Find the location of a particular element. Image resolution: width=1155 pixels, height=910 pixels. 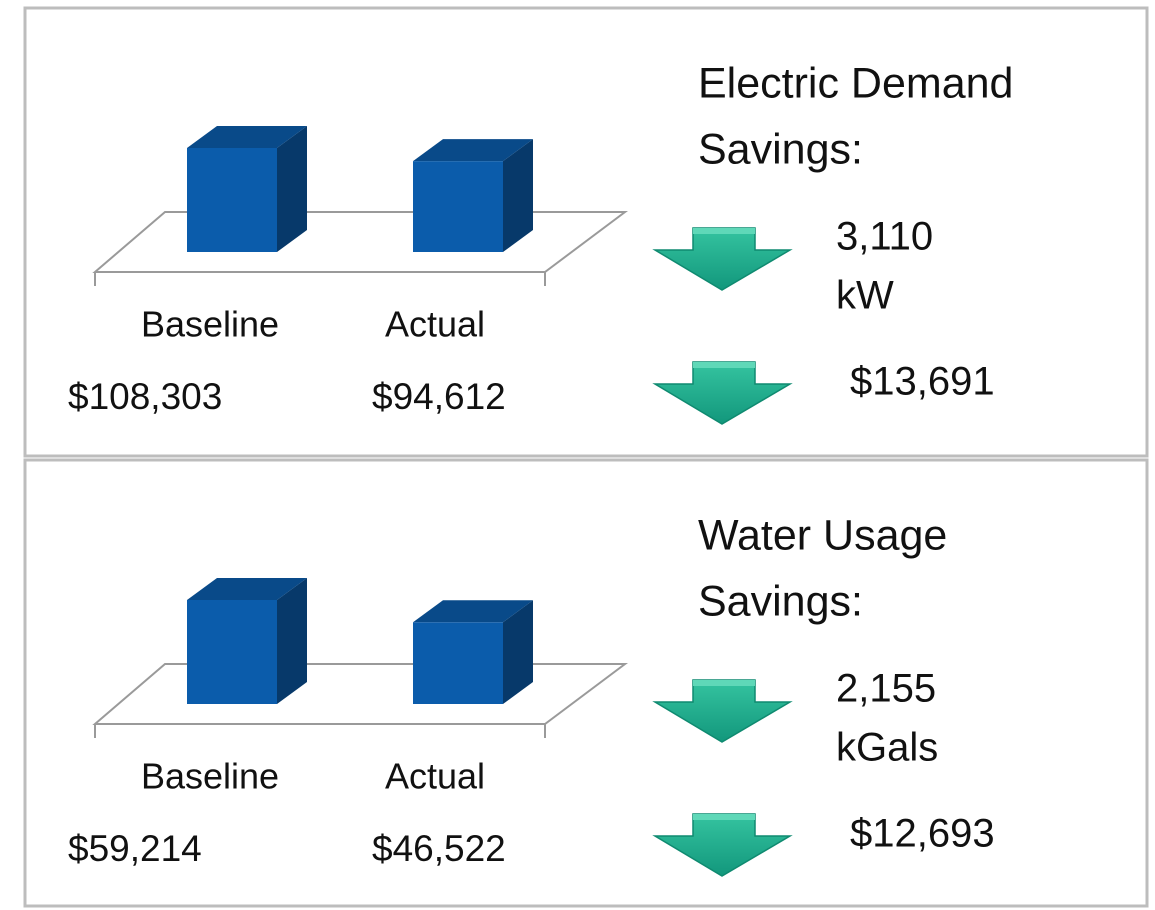

panel-title: Water Usage is located at coordinates (822, 535).